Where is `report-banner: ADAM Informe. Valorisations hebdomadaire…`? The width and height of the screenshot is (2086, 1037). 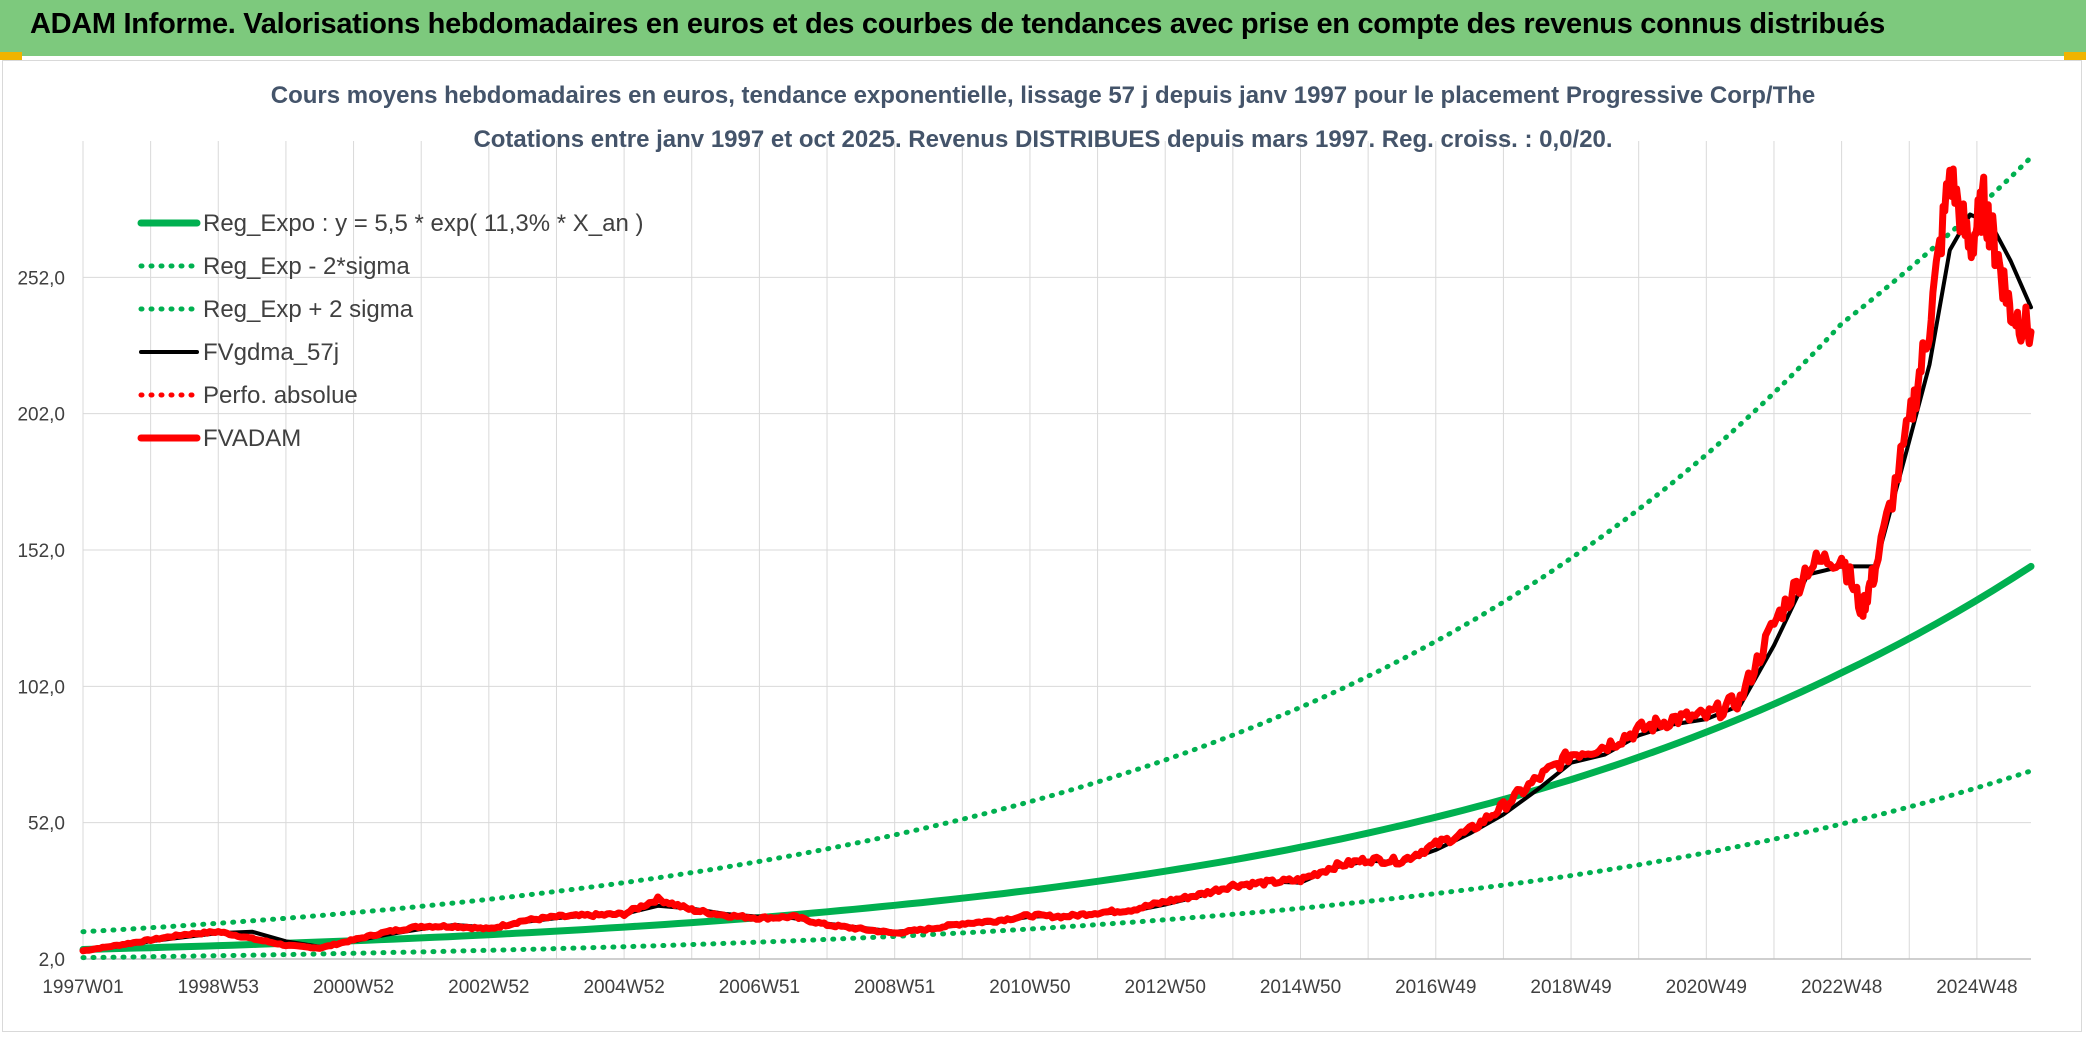 report-banner: ADAM Informe. Valorisations hebdomadaire… is located at coordinates (1043, 30).